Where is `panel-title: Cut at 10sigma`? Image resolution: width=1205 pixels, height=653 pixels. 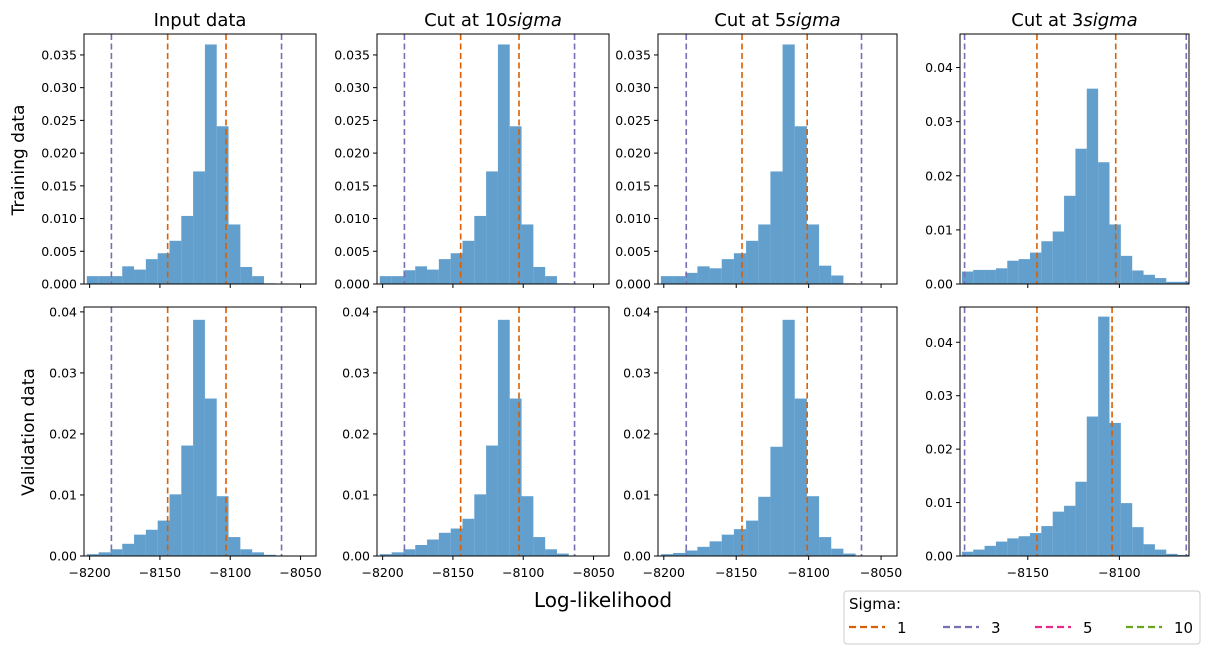 panel-title: Cut at 10sigma is located at coordinates (493, 20).